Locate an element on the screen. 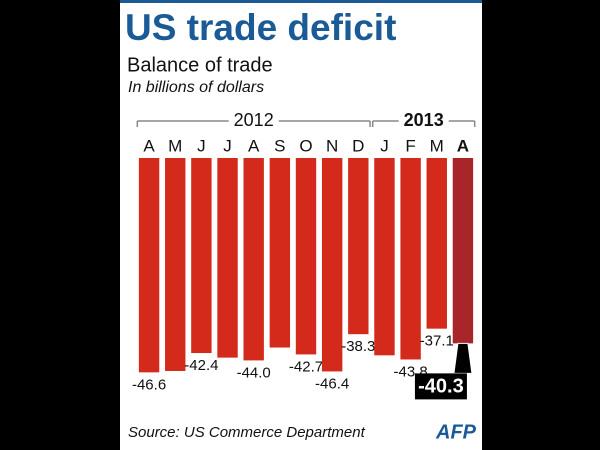 Image resolution: width=600 pixels, height=450 pixels. value-label: -46.4 is located at coordinates (332, 383).